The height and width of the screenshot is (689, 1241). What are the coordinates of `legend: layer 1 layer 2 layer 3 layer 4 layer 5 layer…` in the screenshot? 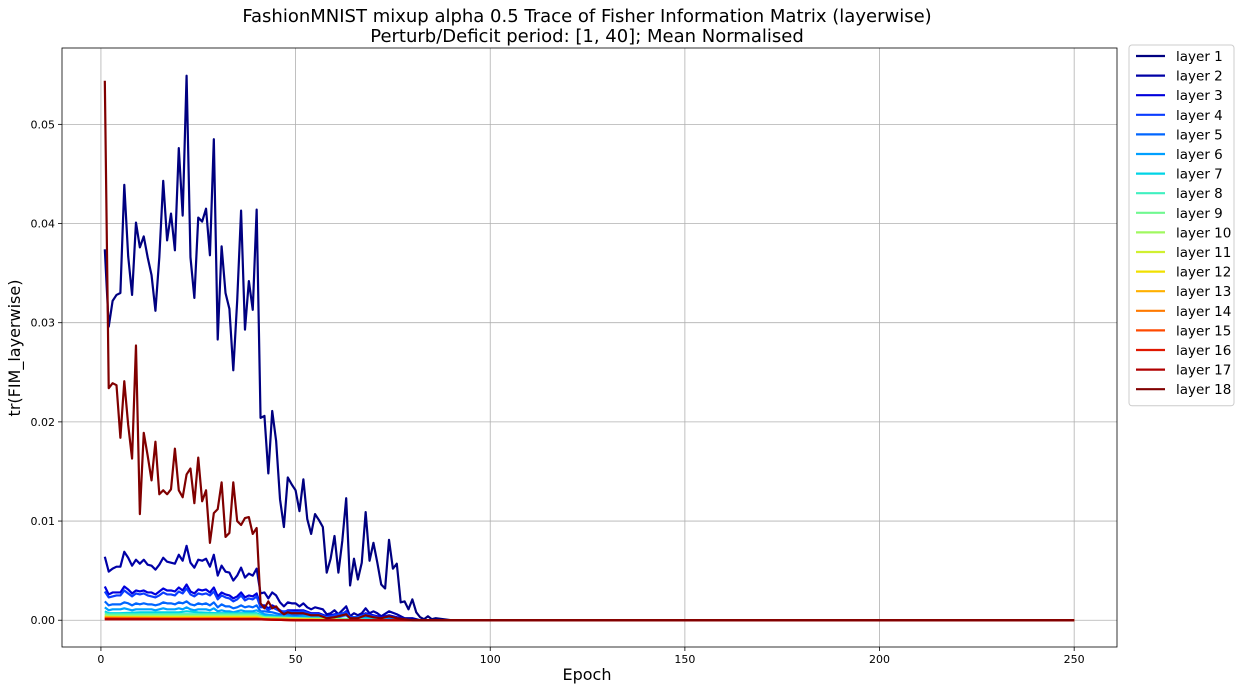 It's located at (1181, 225).